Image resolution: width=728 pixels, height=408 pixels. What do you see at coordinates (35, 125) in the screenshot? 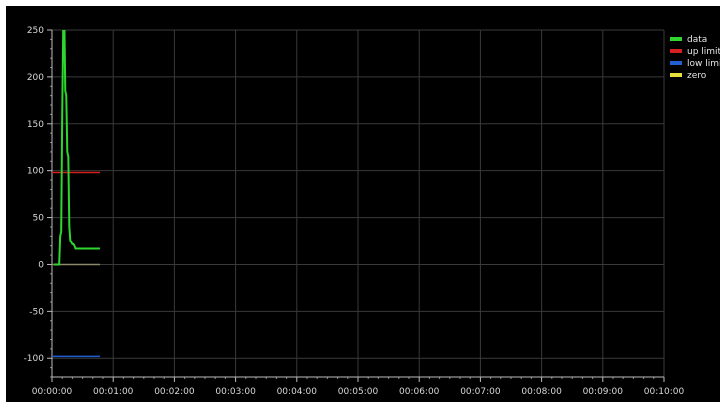
I see `y-tick-label: 150` at bounding box center [35, 125].